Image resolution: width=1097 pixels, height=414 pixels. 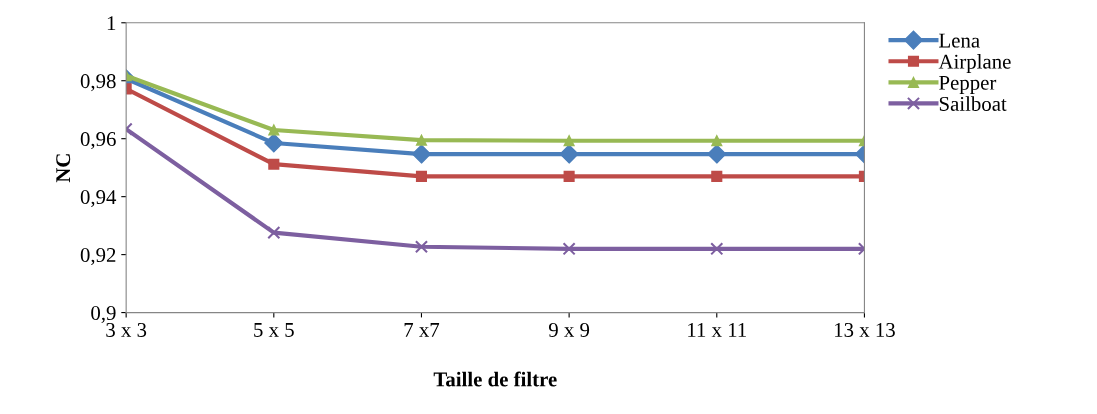 I want to click on x-tick-label: 13 x 13, so click(x=865, y=329).